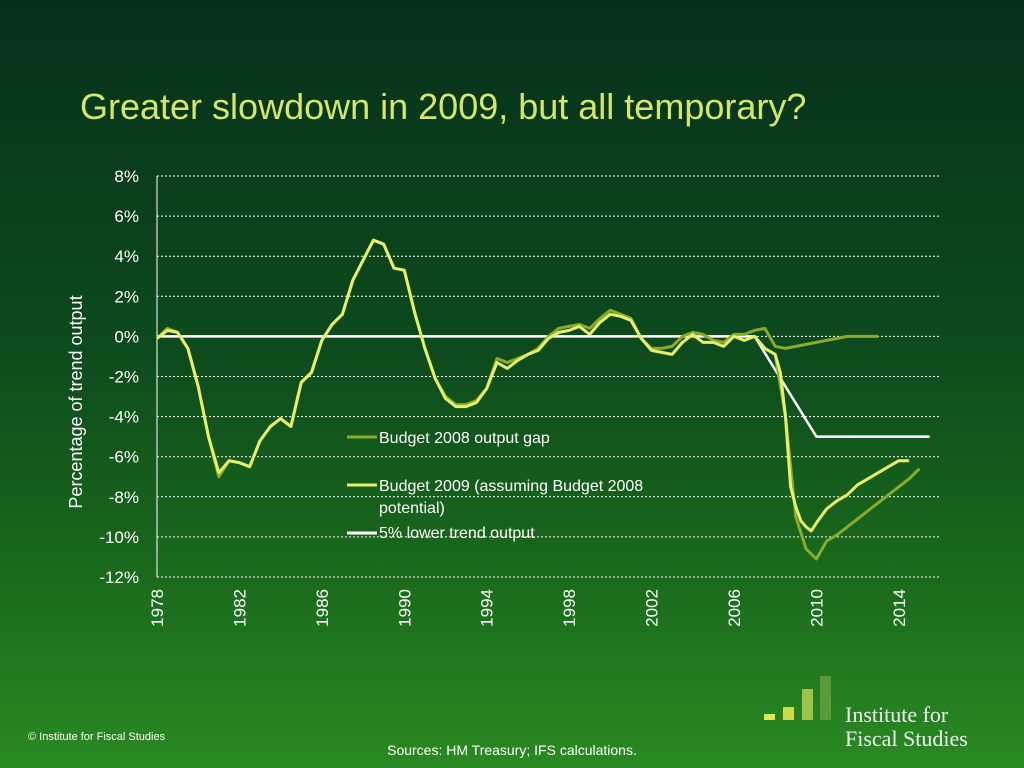 The height and width of the screenshot is (768, 1024). I want to click on copyright-notice: © Institute for Fiscal Studies, so click(97, 737).